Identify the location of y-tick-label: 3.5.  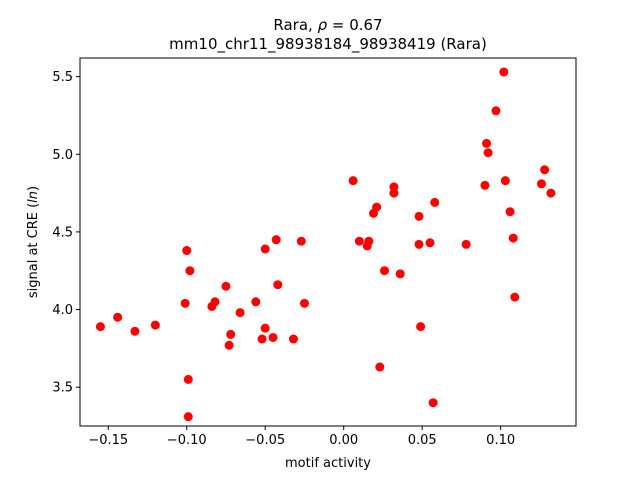
(62, 388).